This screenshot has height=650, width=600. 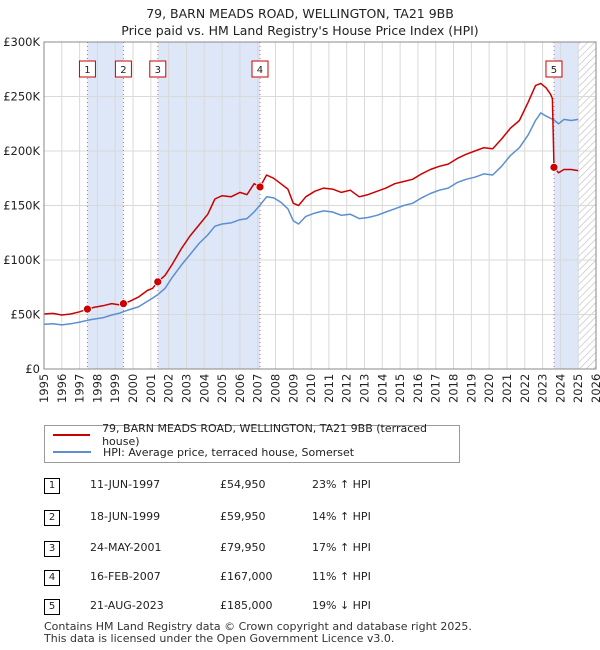 What do you see at coordinates (311, 388) in the screenshot?
I see `x-tick-label: 2010` at bounding box center [311, 388].